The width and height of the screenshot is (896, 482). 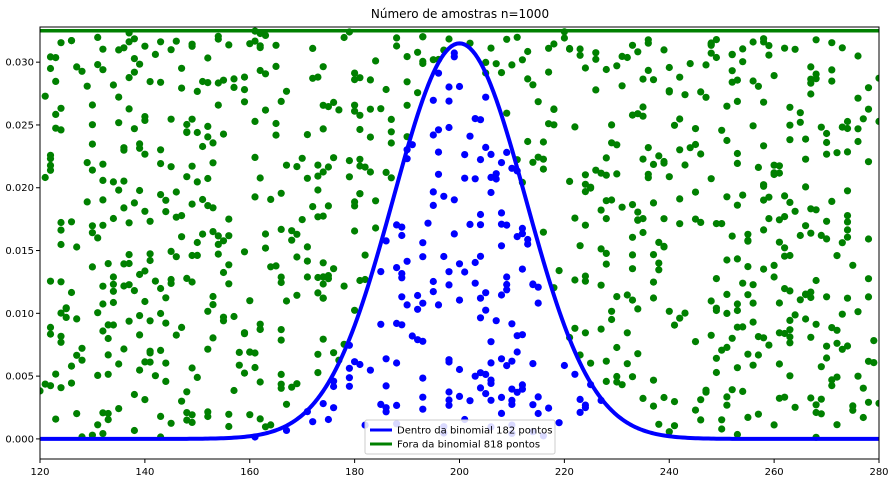 What do you see at coordinates (19, 251) in the screenshot?
I see `y-tick-label: 0.015` at bounding box center [19, 251].